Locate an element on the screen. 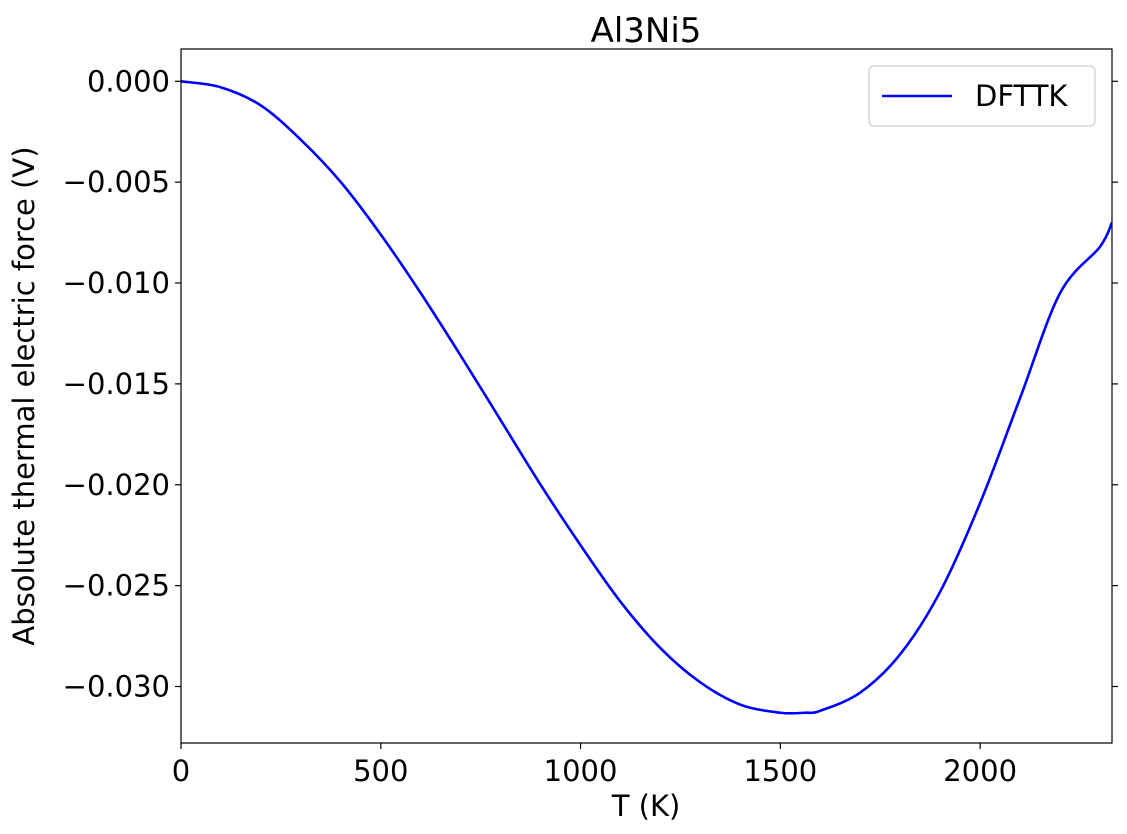  y-tick-label: −0.010 is located at coordinates (116, 283).